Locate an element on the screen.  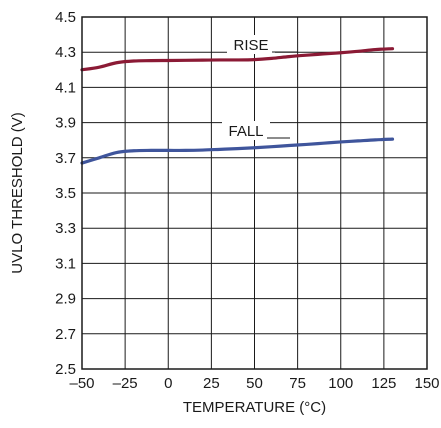
x-tick-label: 25 is located at coordinates (211, 383).